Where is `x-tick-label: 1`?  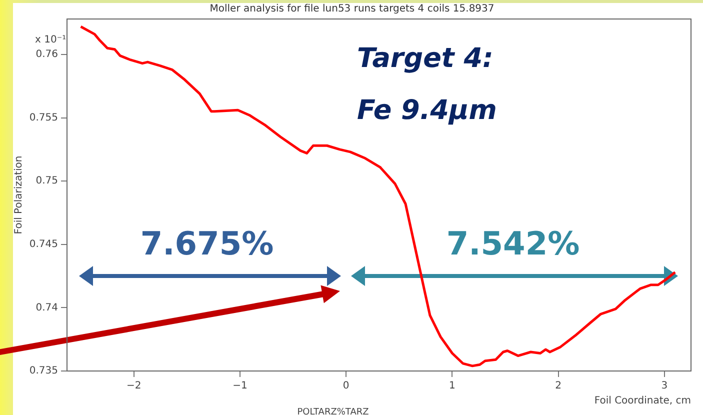
x-tick-label: 1 is located at coordinates (452, 386).